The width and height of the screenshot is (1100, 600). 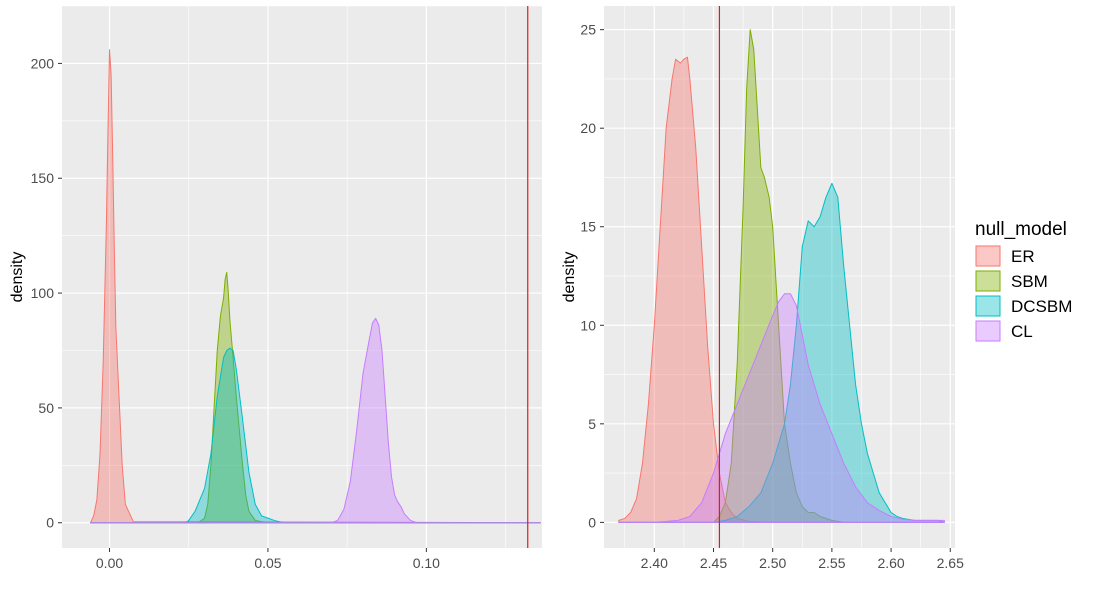 What do you see at coordinates (713, 563) in the screenshot?
I see `x-tick-label: 2.45` at bounding box center [713, 563].